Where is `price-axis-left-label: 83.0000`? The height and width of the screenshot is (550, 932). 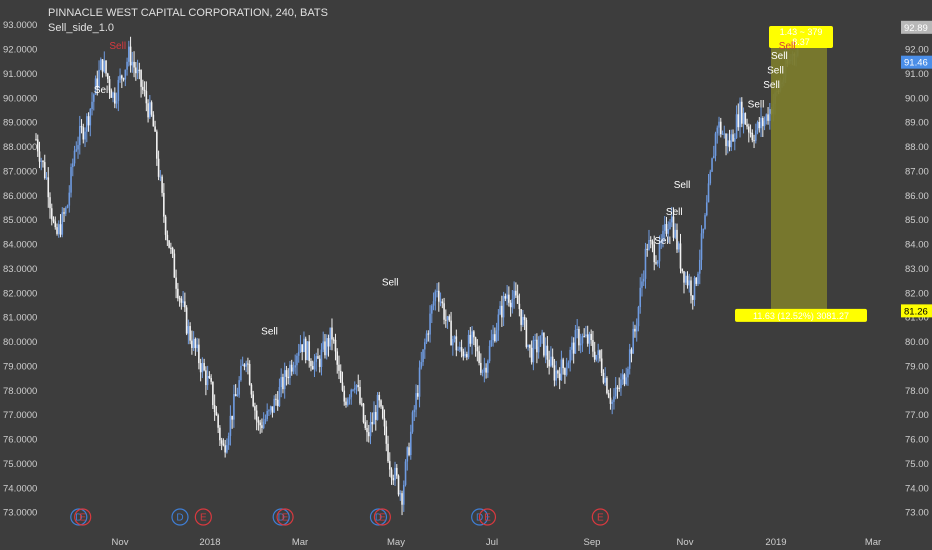 price-axis-left-label: 83.0000 is located at coordinates (20, 269).